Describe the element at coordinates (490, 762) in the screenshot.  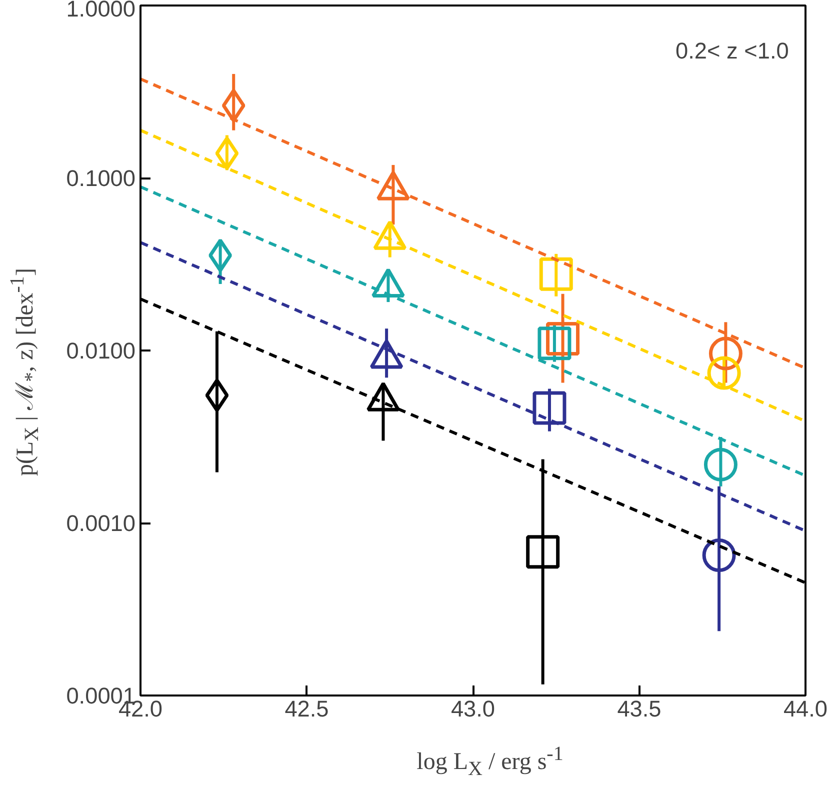
I see `x-axis-title: log L$_{X}$ / erg s$^{-1}$` at that location.